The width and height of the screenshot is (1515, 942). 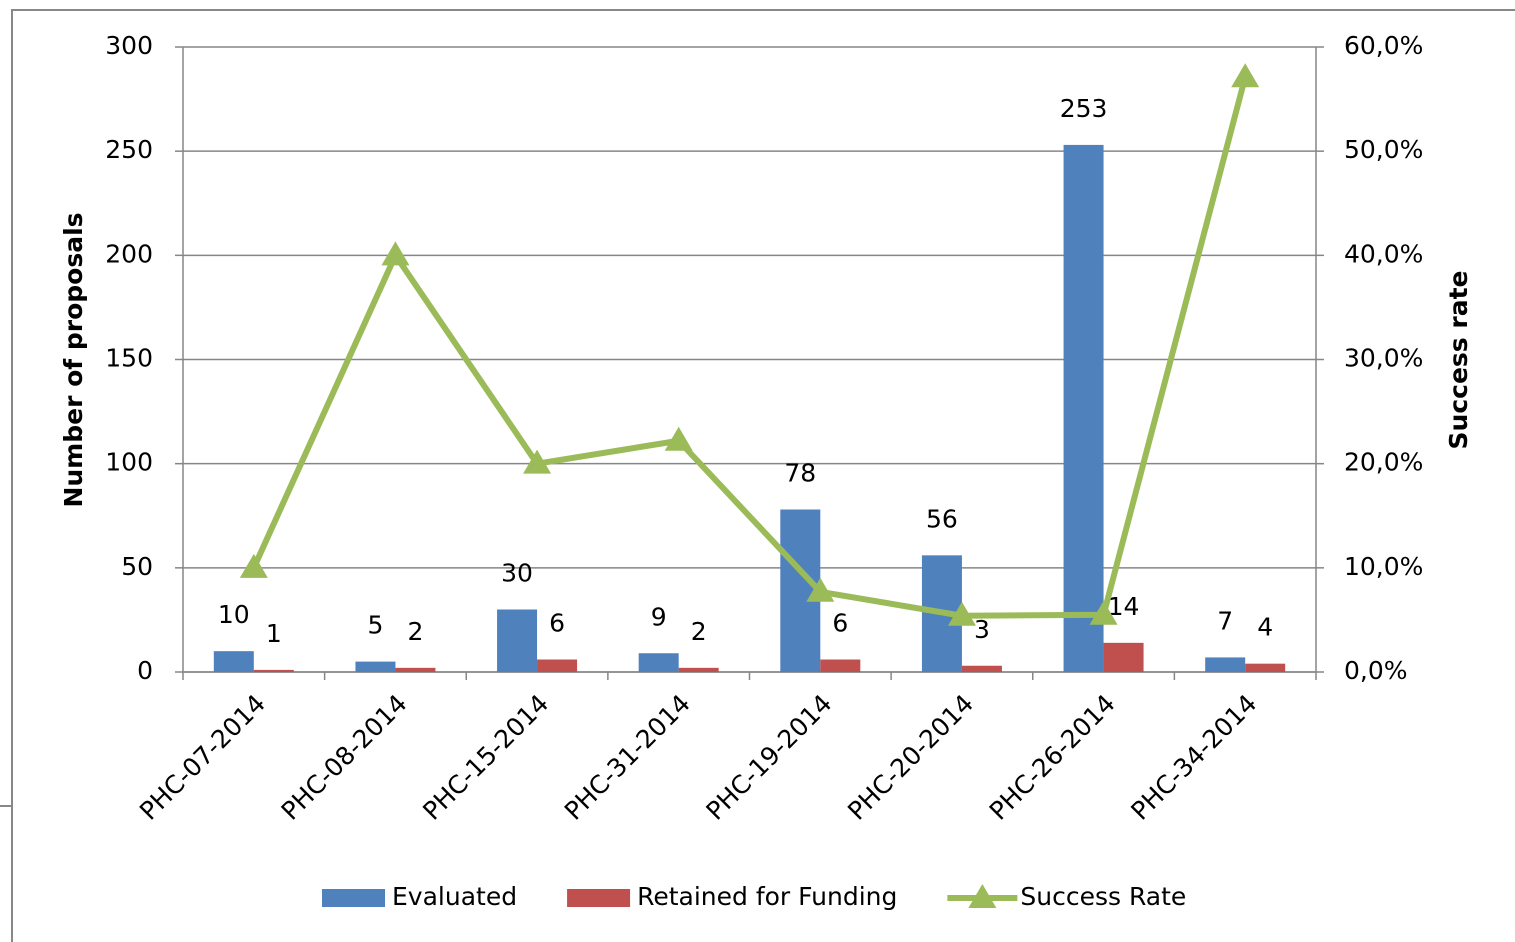 What do you see at coordinates (910, 757) in the screenshot?
I see `x-tick-label: PHC-20-2014` at bounding box center [910, 757].